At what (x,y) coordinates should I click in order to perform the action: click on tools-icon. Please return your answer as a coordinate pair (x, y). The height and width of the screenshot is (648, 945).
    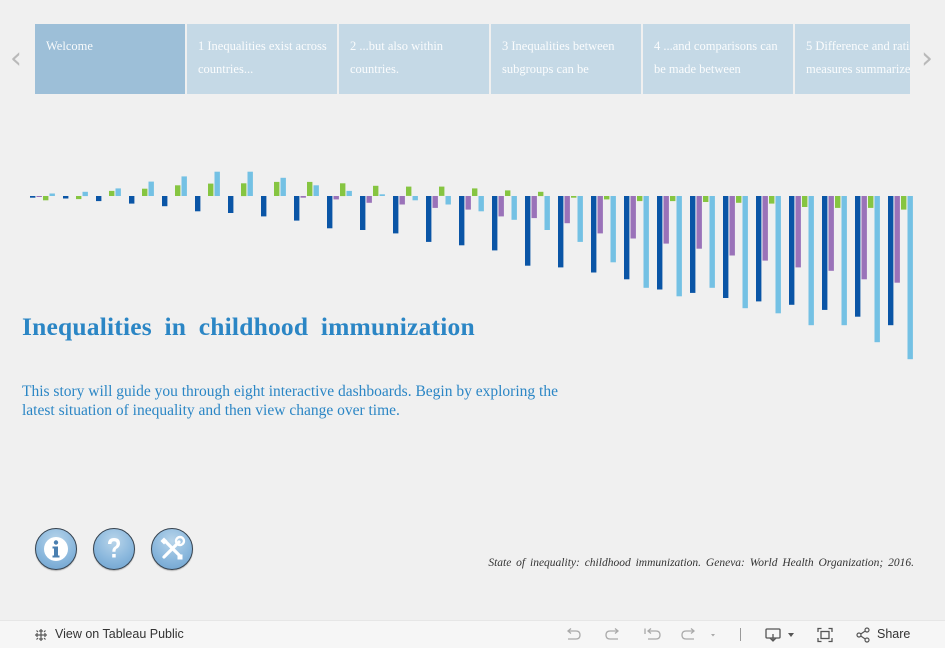
    Looking at the image, I should click on (173, 547).